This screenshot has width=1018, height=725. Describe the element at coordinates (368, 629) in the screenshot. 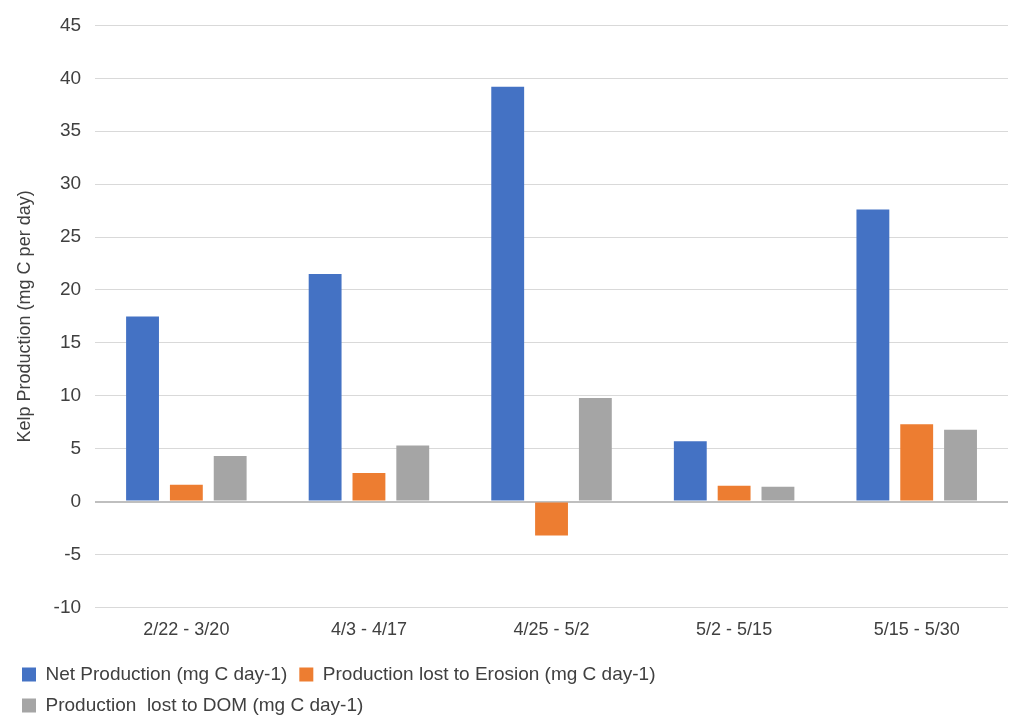

I see `x-tick-label: 4/3 - 4/17` at that location.